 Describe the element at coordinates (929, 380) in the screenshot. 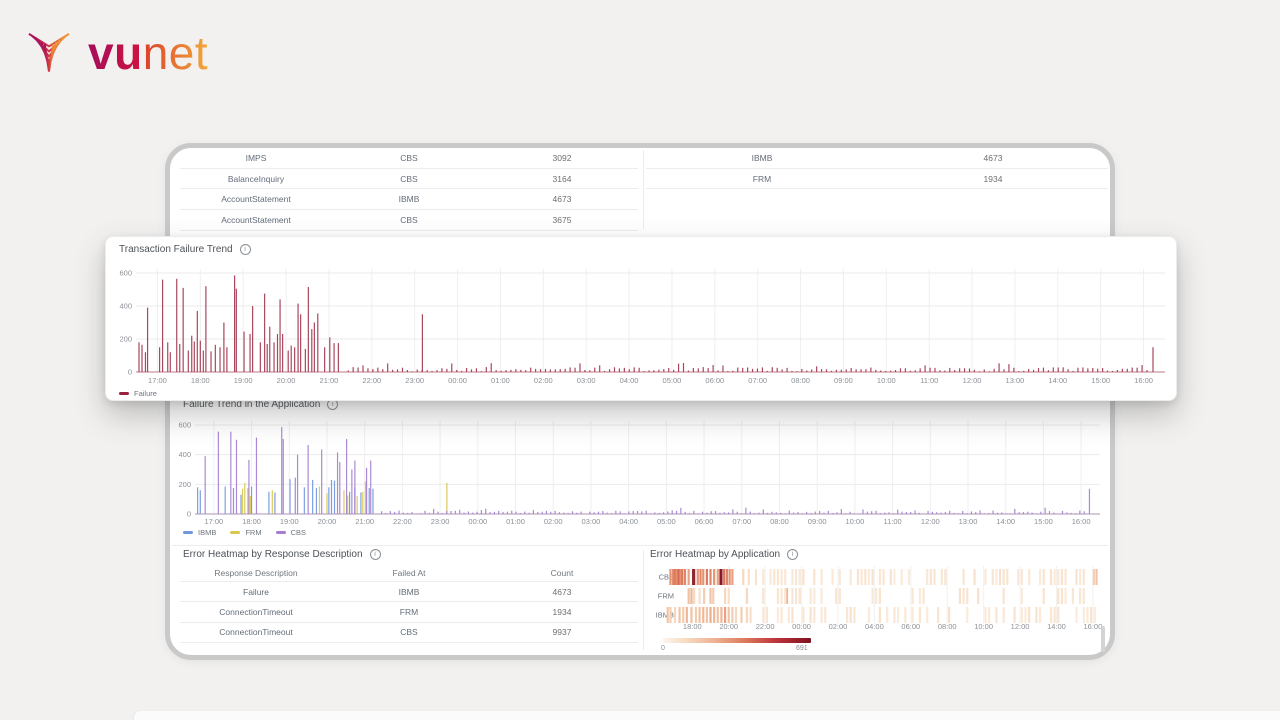

I see `svg-text: 11:00` at that location.